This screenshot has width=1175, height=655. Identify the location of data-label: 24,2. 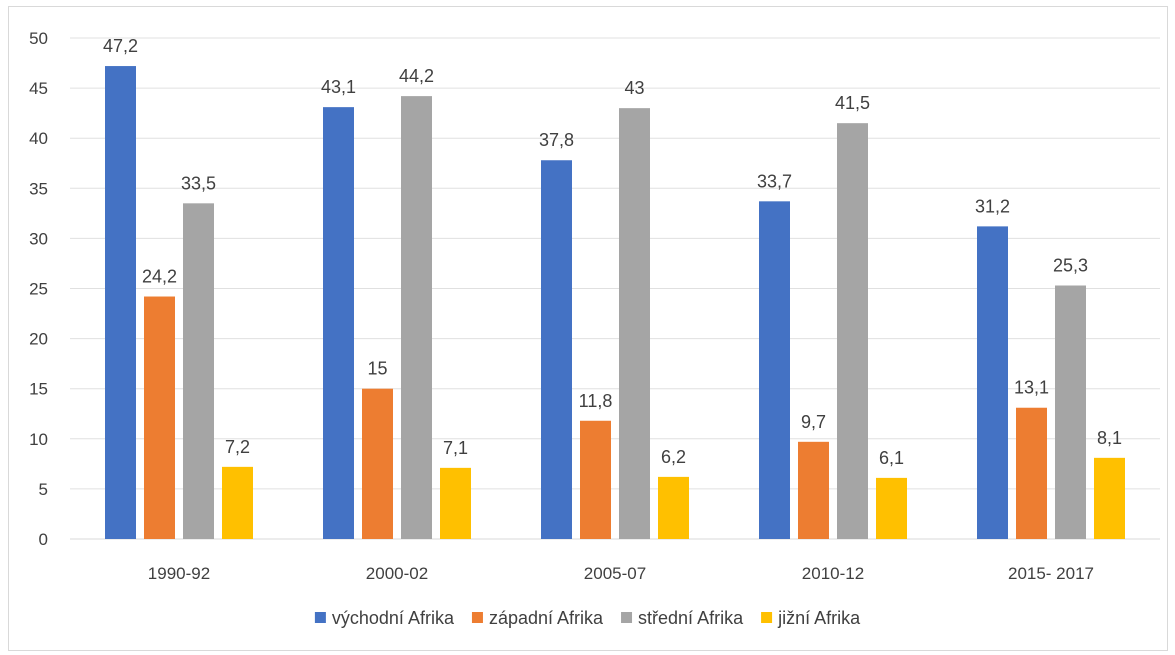
(159, 277).